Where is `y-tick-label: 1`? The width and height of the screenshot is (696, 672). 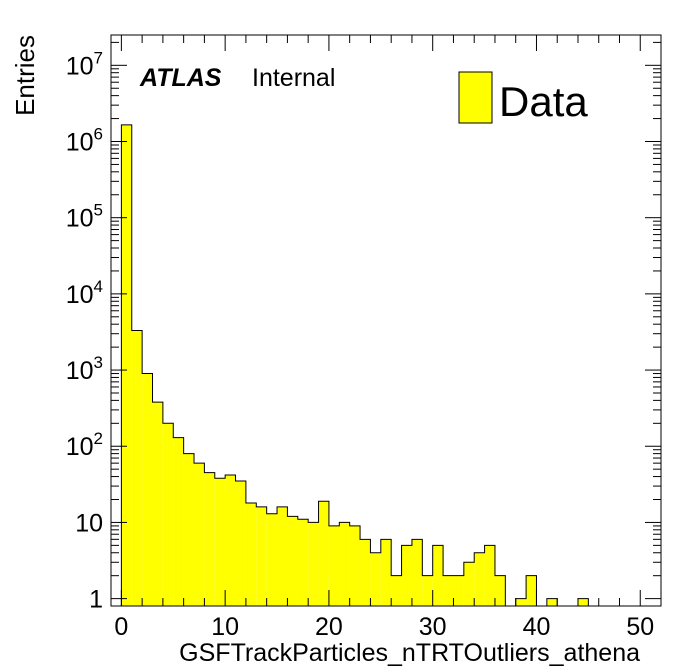
y-tick-label: 1 is located at coordinates (96, 600).